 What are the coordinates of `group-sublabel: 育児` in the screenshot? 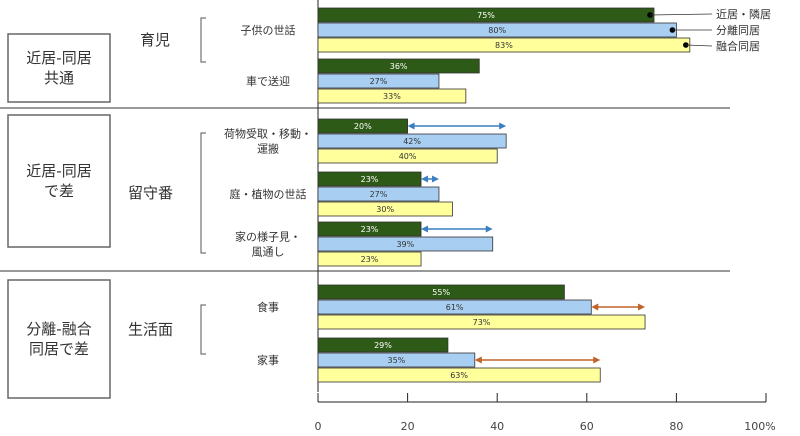 It's located at (155, 40).